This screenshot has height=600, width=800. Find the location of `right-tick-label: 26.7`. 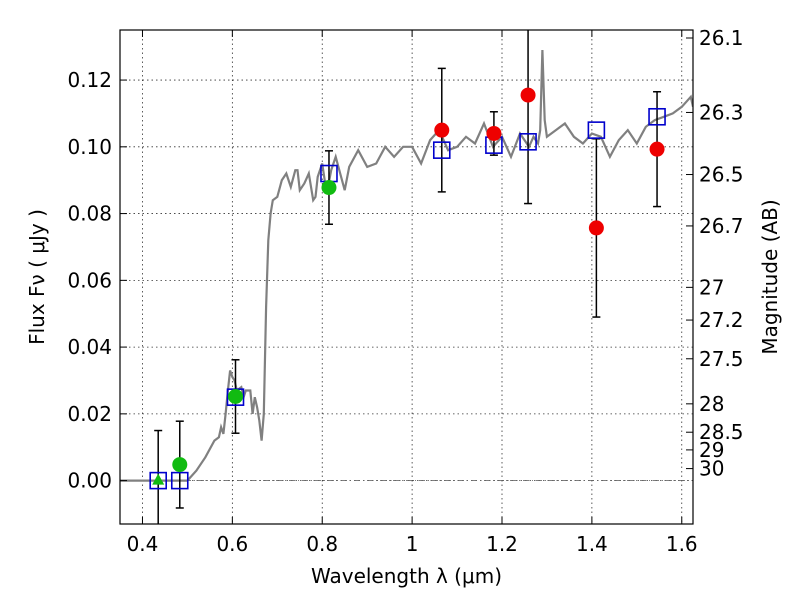

right-tick-label: 26.7 is located at coordinates (721, 226).